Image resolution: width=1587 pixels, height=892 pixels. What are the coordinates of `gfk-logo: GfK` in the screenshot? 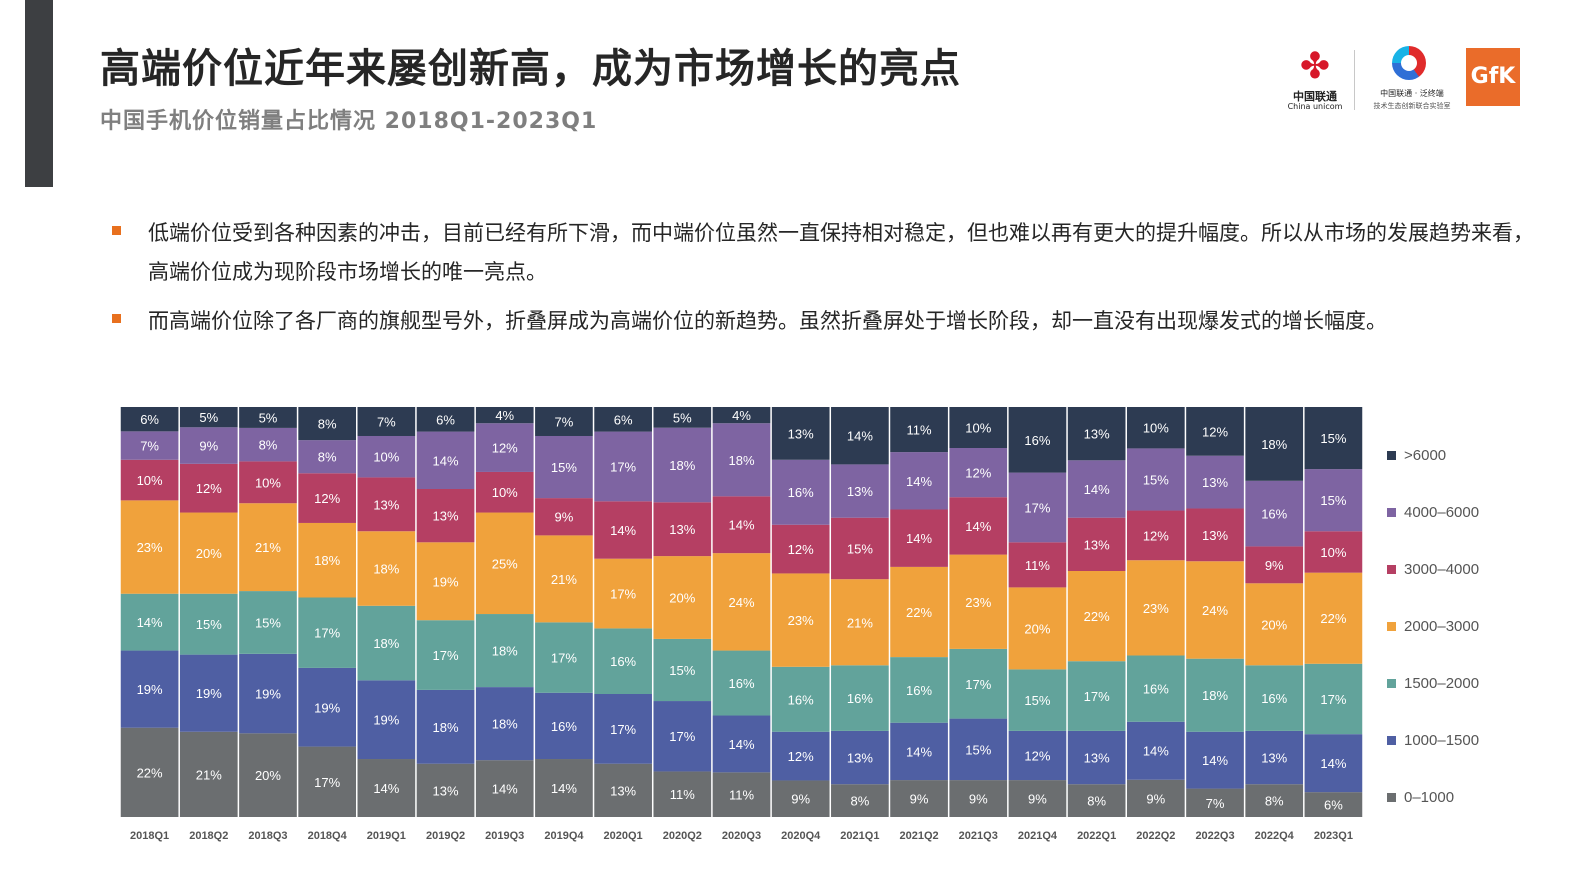 It's located at (1493, 77).